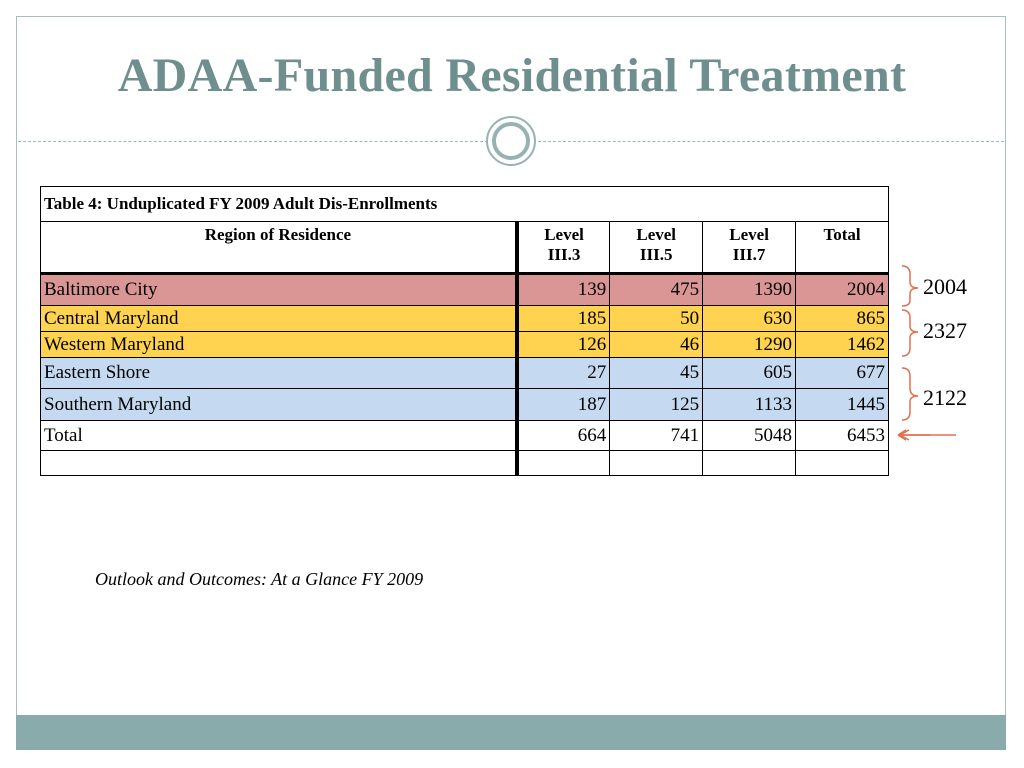 The width and height of the screenshot is (1024, 768). Describe the element at coordinates (279, 344) in the screenshot. I see `cell-region: Western Maryland` at that location.